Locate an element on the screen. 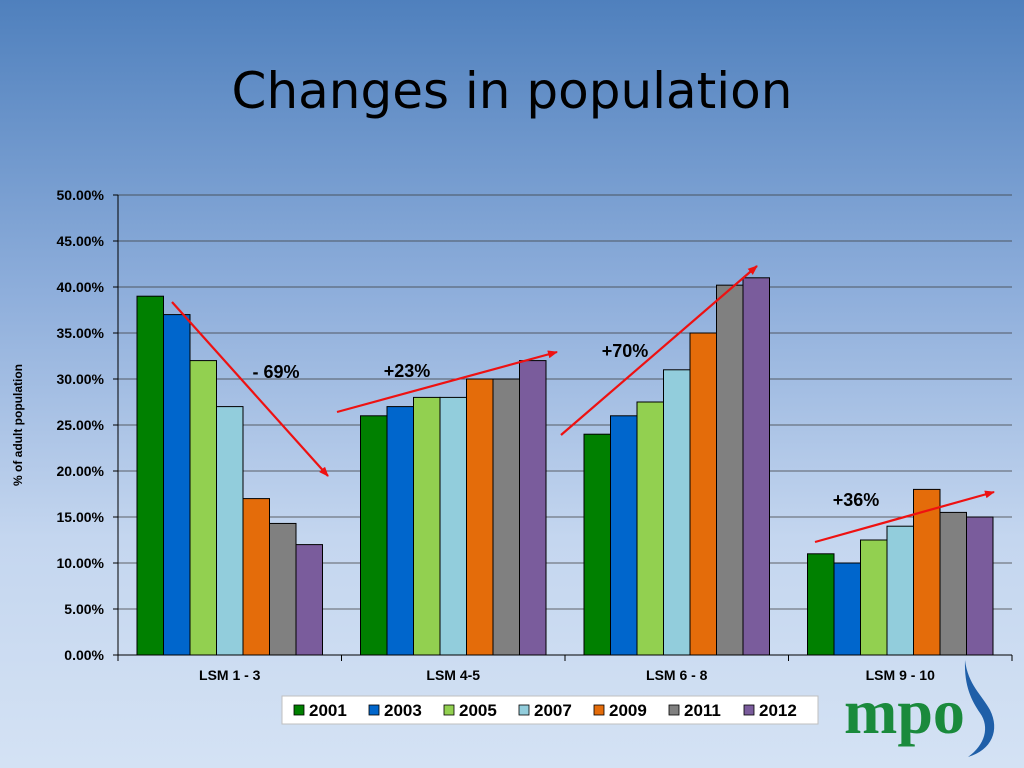 This screenshot has width=1024, height=768. legend-label: 2001 is located at coordinates (328, 710).